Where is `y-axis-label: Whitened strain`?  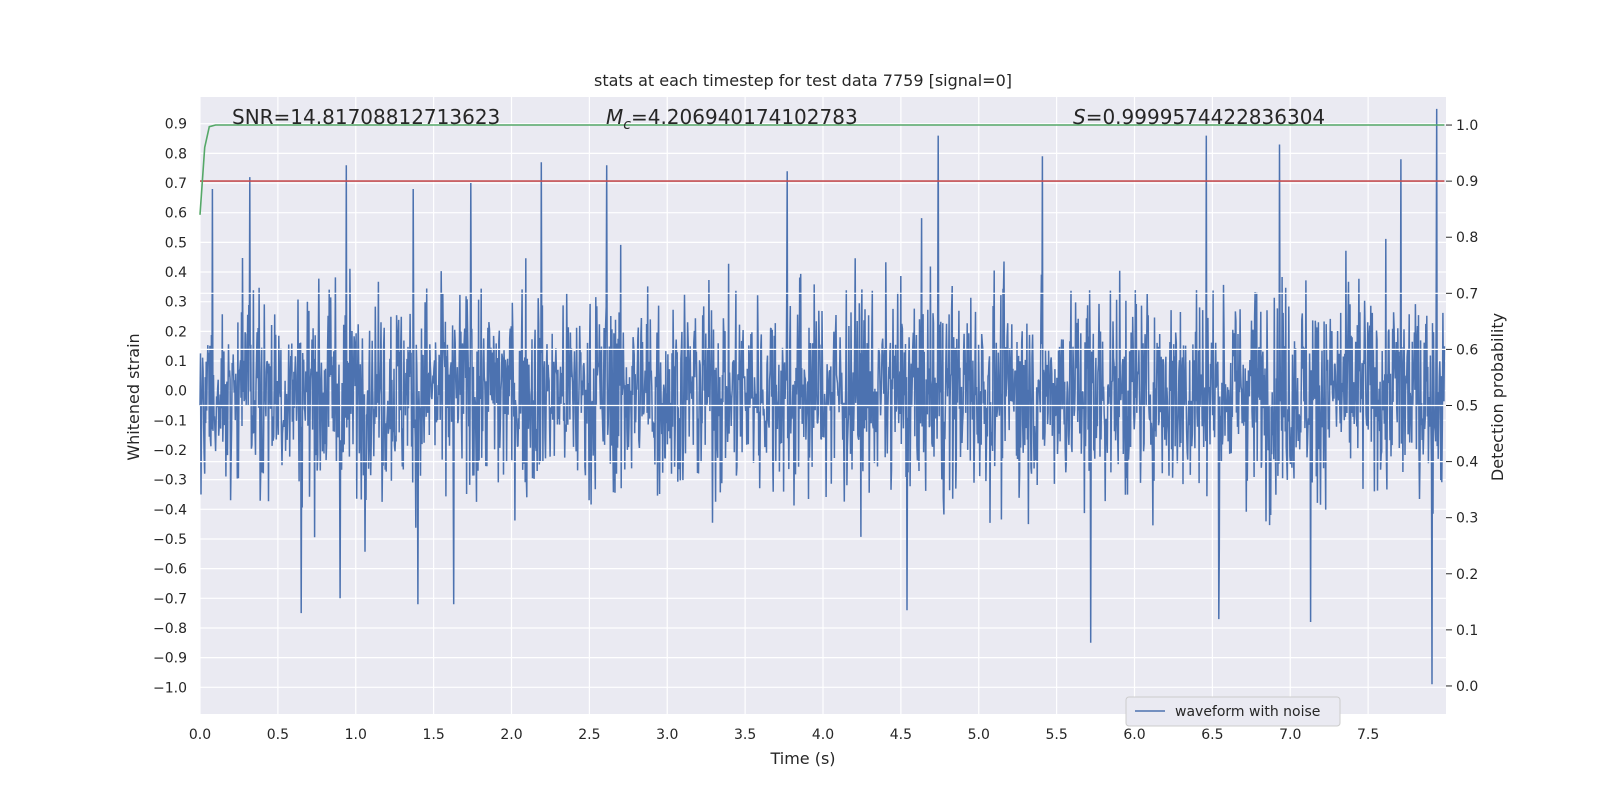 y-axis-label: Whitened strain is located at coordinates (133, 396).